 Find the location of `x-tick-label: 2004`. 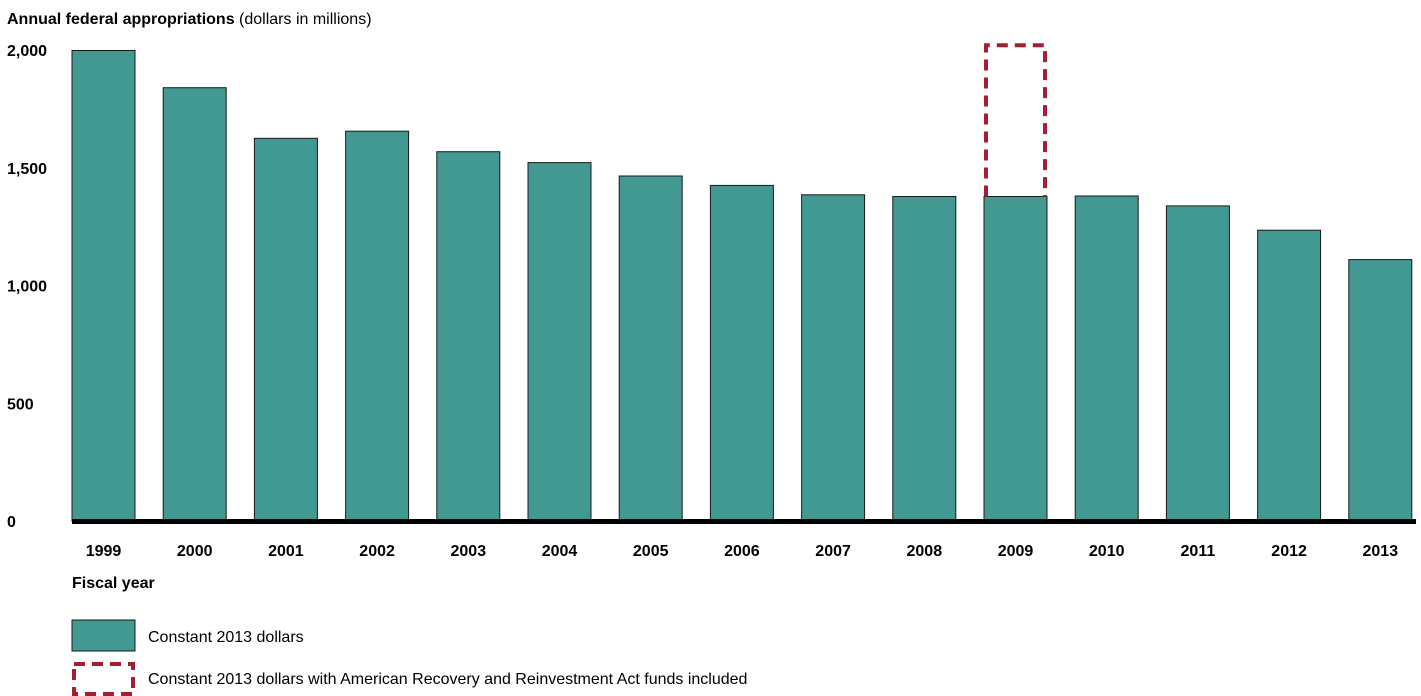

x-tick-label: 2004 is located at coordinates (560, 551).